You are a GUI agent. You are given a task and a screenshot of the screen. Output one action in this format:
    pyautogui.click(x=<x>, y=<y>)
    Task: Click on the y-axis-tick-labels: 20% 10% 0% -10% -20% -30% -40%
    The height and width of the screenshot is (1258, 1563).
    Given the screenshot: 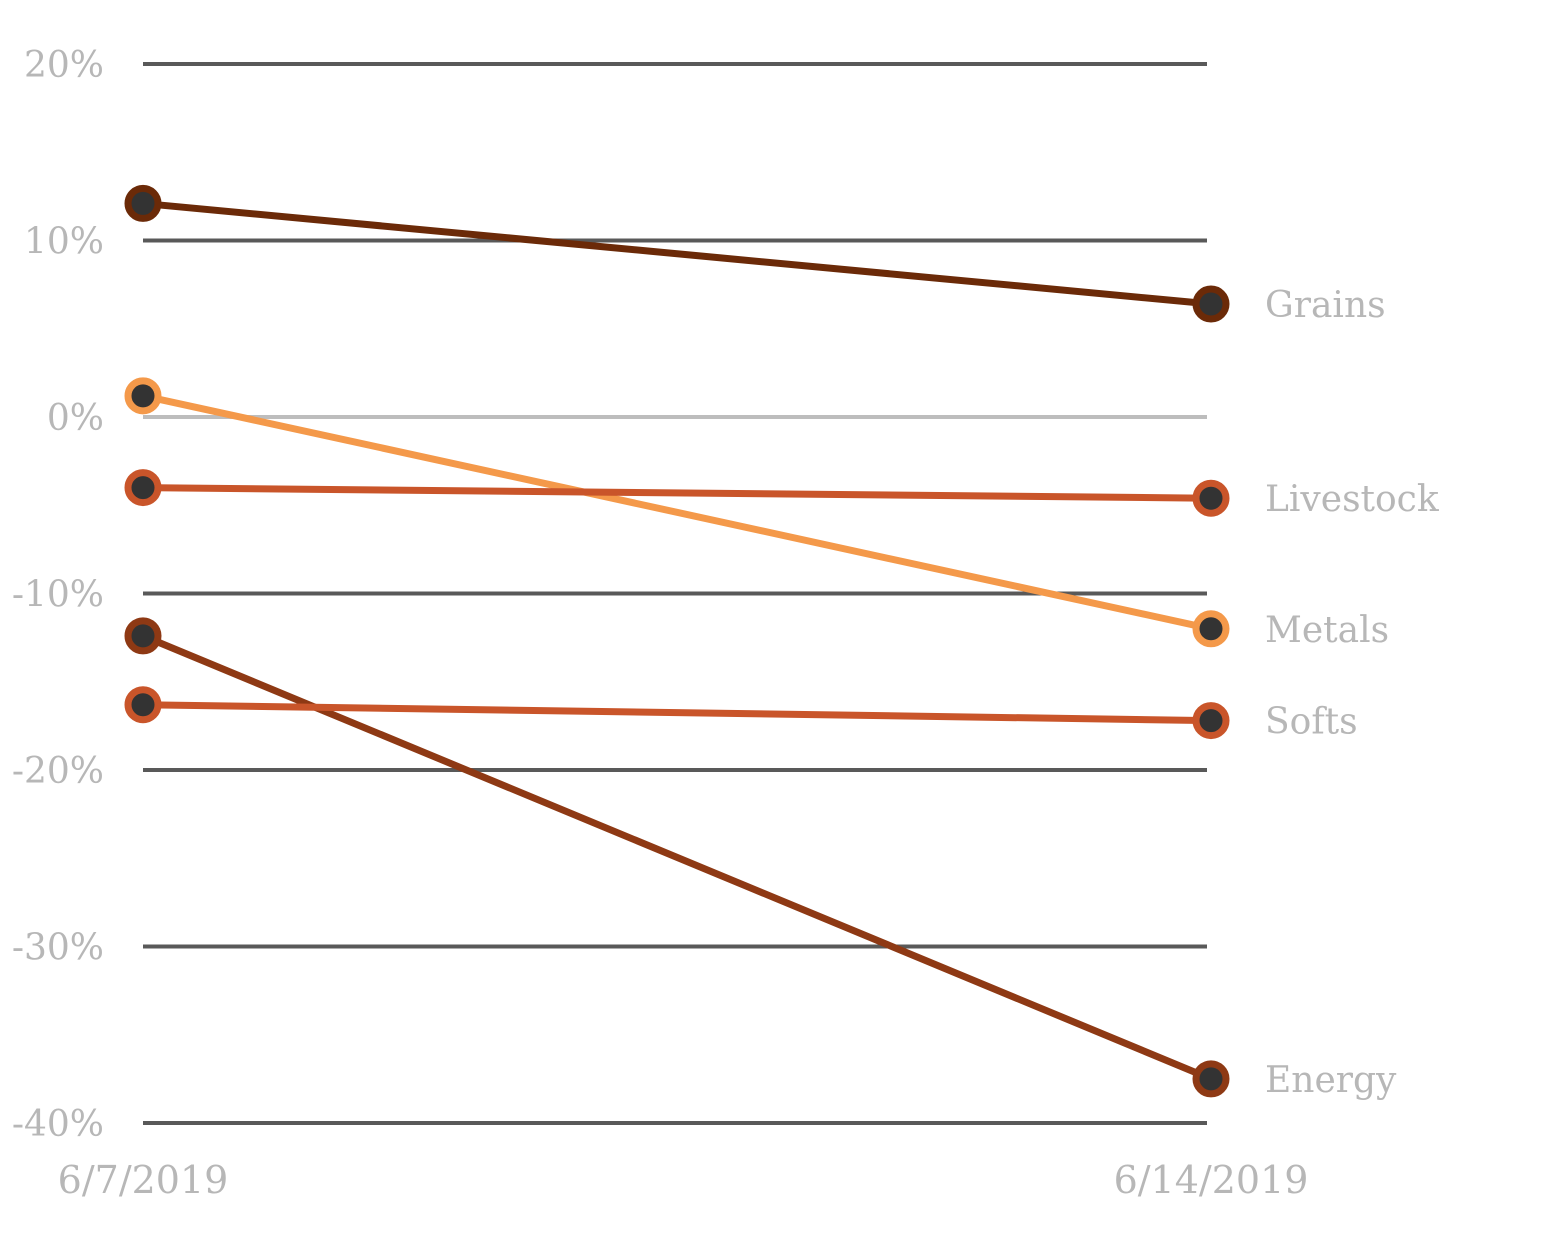 What is the action you would take?
    pyautogui.click(x=58, y=595)
    